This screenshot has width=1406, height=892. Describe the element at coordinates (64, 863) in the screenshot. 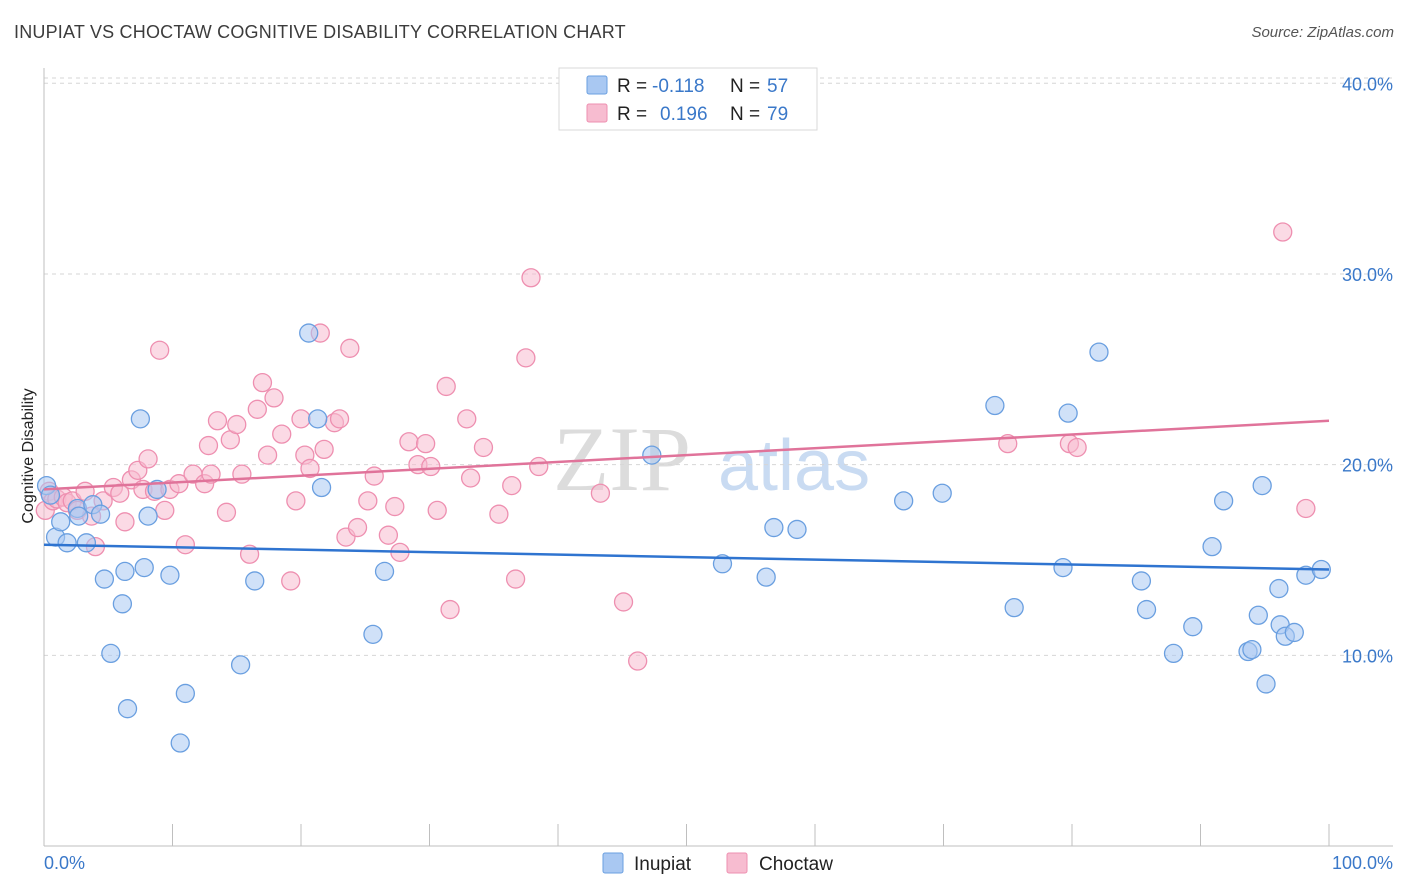

I see `x-tick-label-0: 0.0%` at that location.